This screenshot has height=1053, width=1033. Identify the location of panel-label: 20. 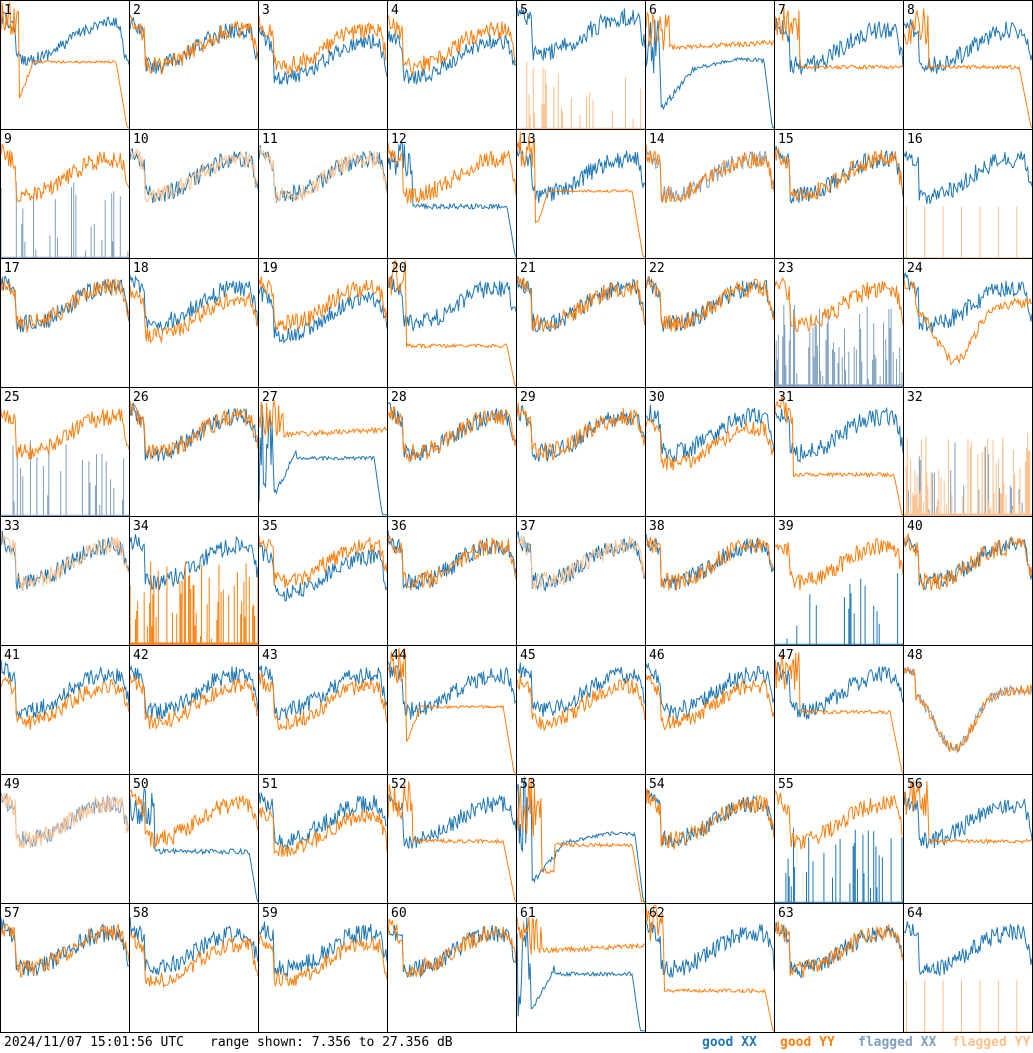
(399, 268).